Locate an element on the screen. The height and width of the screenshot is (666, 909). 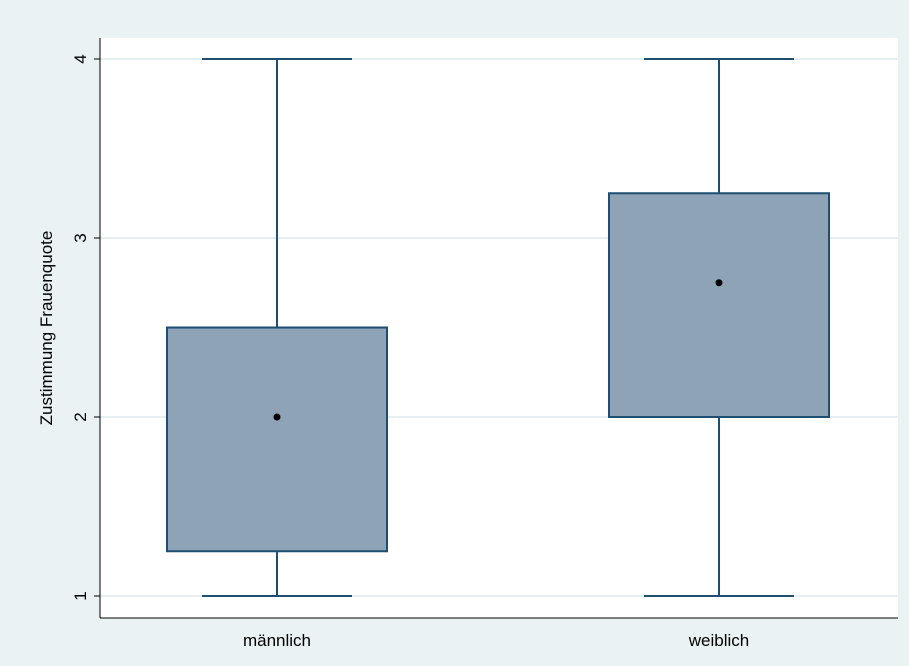
y-ticks: 1 2 3 4 is located at coordinates (85, 327).